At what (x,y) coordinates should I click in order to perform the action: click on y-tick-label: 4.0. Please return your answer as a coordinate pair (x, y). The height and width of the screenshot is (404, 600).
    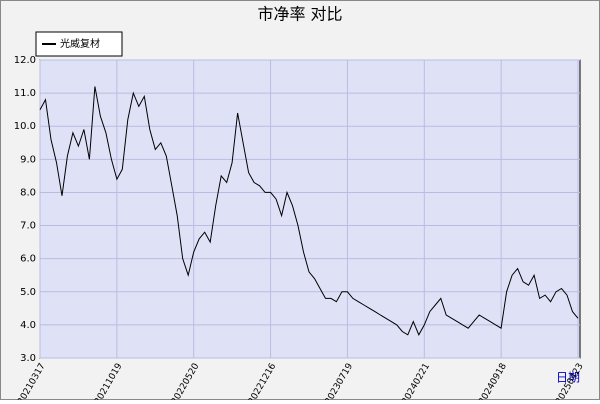
    Looking at the image, I should click on (28, 325).